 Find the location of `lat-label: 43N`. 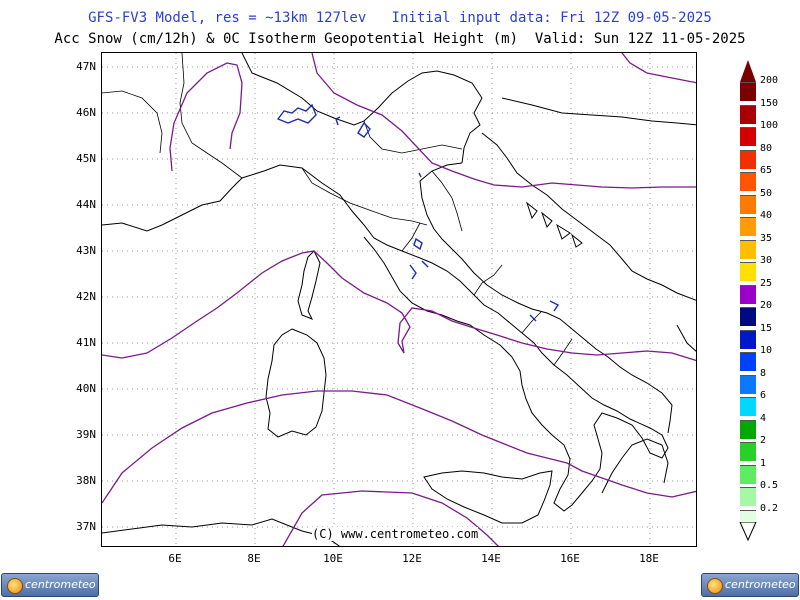

lat-label: 43N is located at coordinates (86, 250).